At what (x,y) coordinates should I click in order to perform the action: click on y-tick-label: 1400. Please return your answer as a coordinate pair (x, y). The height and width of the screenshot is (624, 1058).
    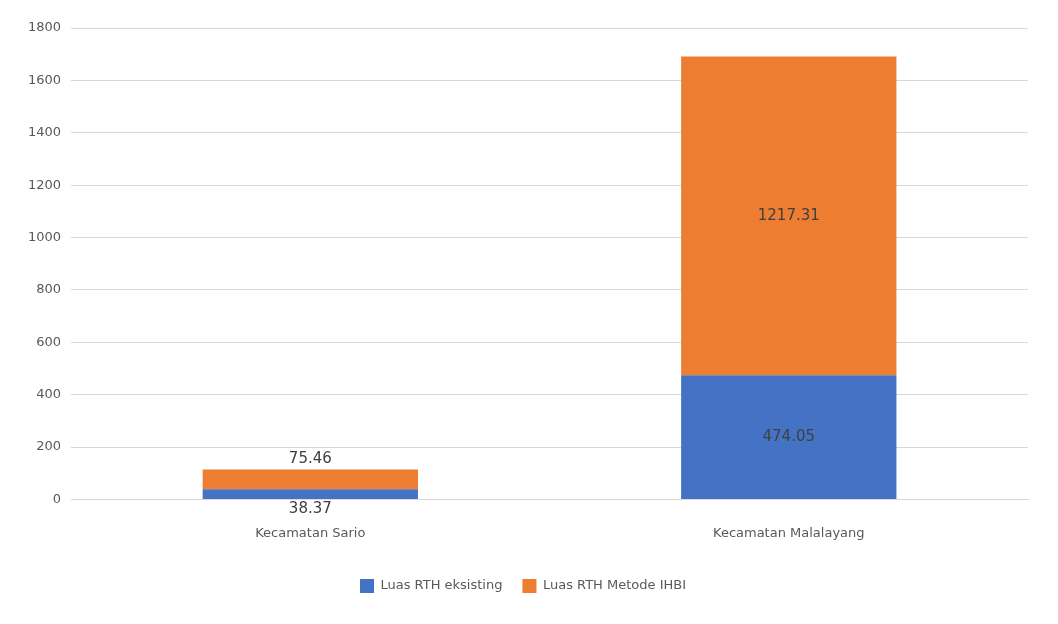
    Looking at the image, I should click on (44, 132).